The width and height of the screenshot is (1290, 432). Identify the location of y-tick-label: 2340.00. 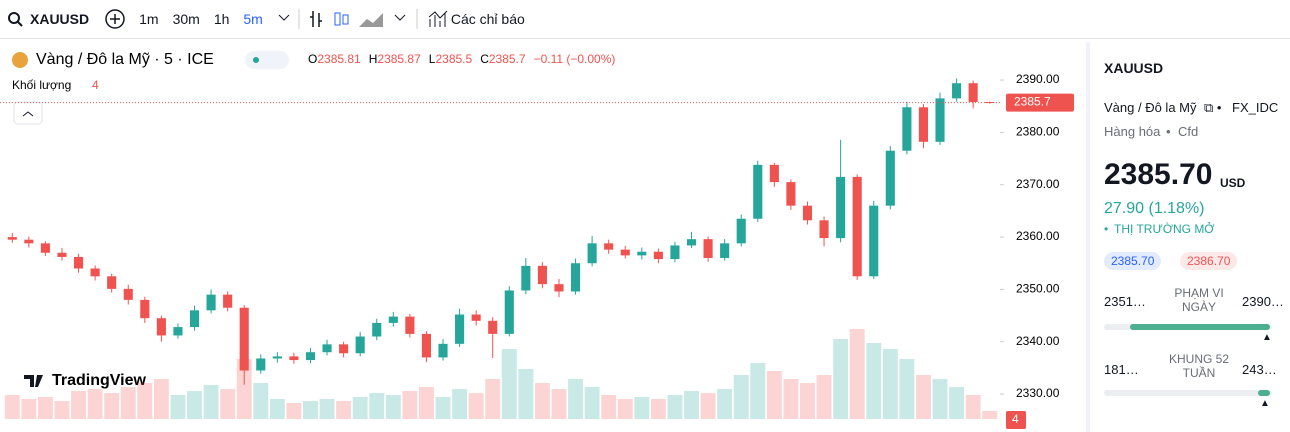
(1038, 341).